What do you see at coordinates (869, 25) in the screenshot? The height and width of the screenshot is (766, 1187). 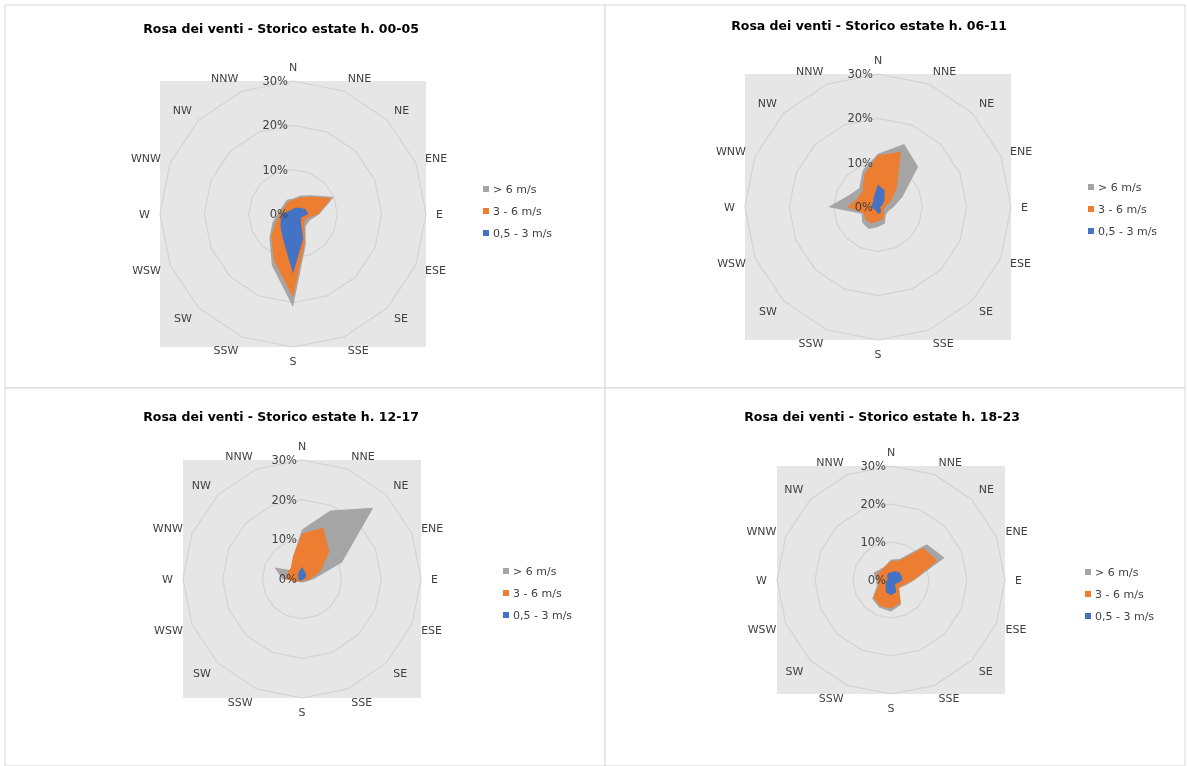 I see `chart-title: Rosa dei venti - Storico estate h. 06-11` at bounding box center [869, 25].